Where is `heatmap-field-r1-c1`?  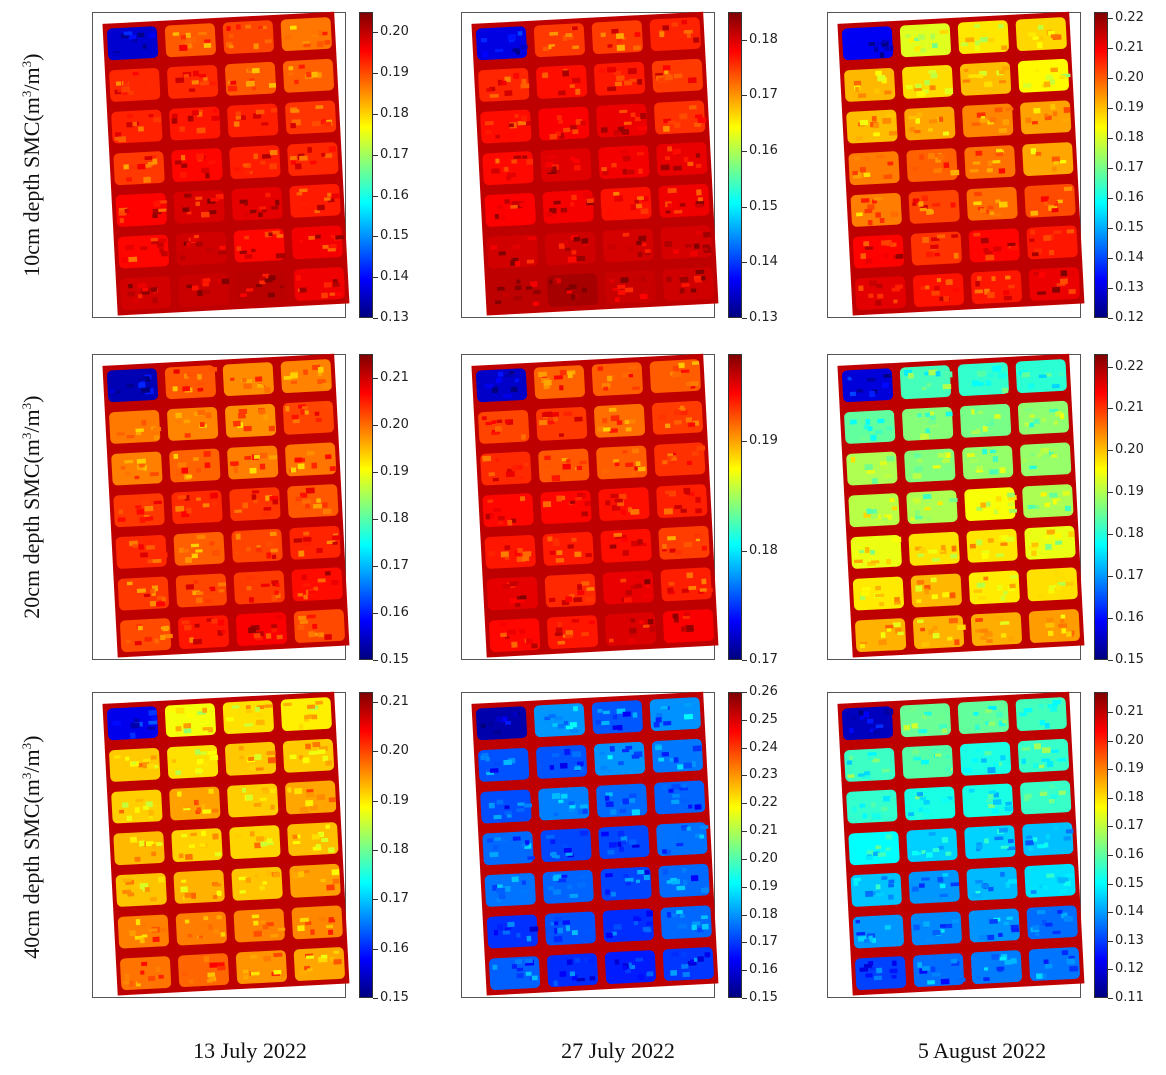 heatmap-field-r1-c1 is located at coordinates (595, 505).